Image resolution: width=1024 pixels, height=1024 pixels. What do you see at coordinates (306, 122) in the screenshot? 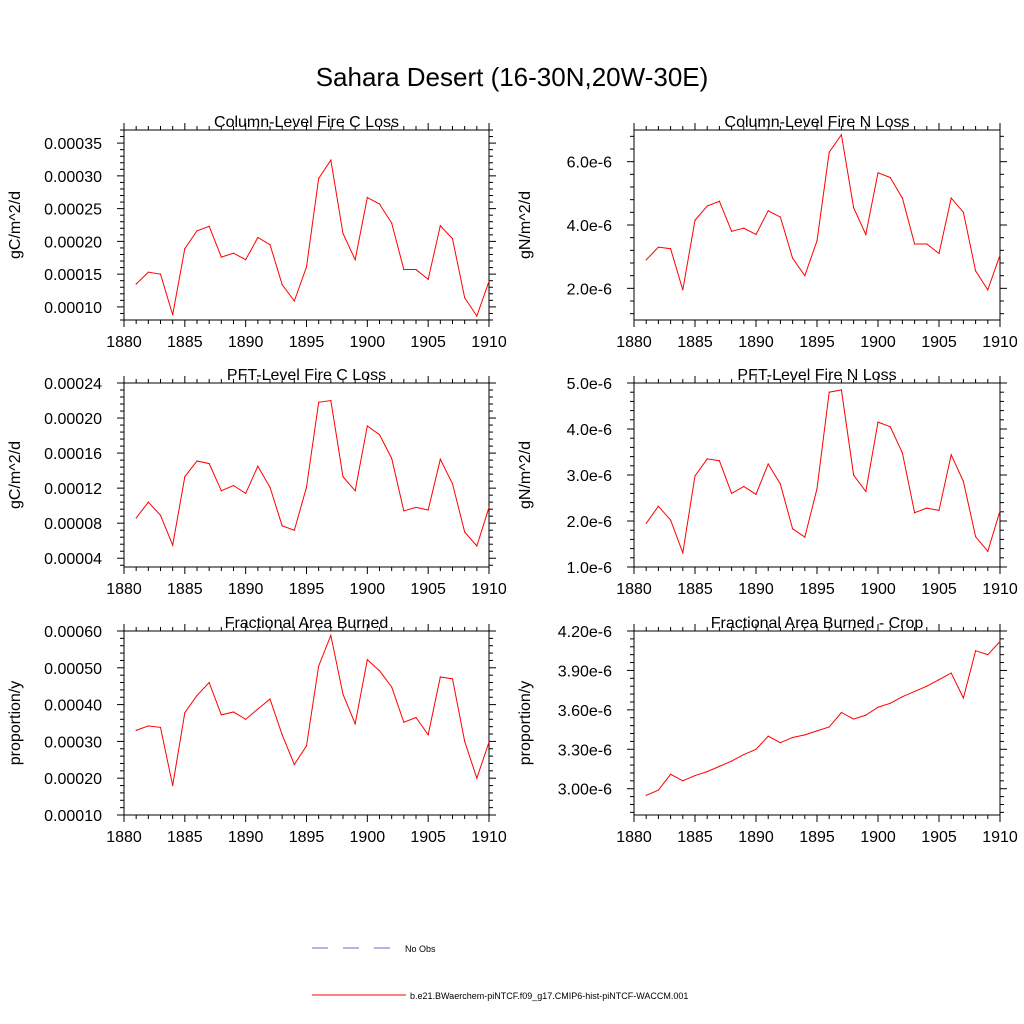
I see `panel-title: Column-Level Fire C Loss` at bounding box center [306, 122].